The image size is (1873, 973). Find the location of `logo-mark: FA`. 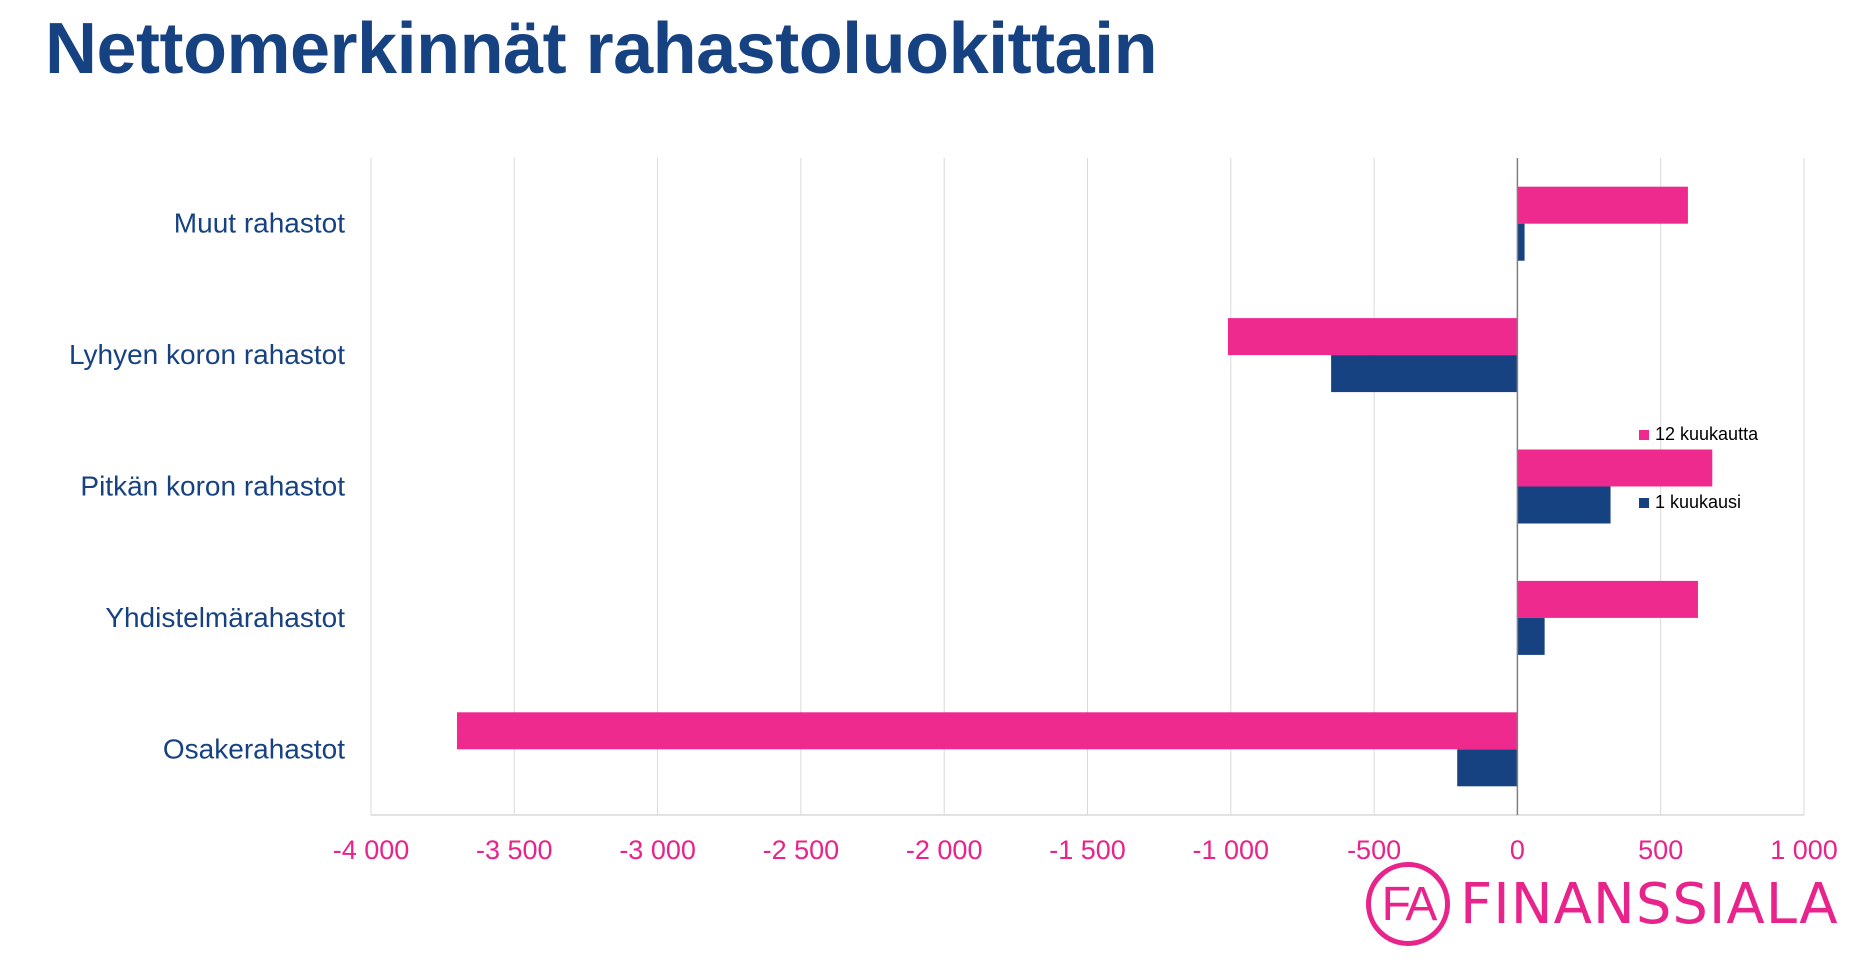

logo-mark: FA is located at coordinates (1408, 904).